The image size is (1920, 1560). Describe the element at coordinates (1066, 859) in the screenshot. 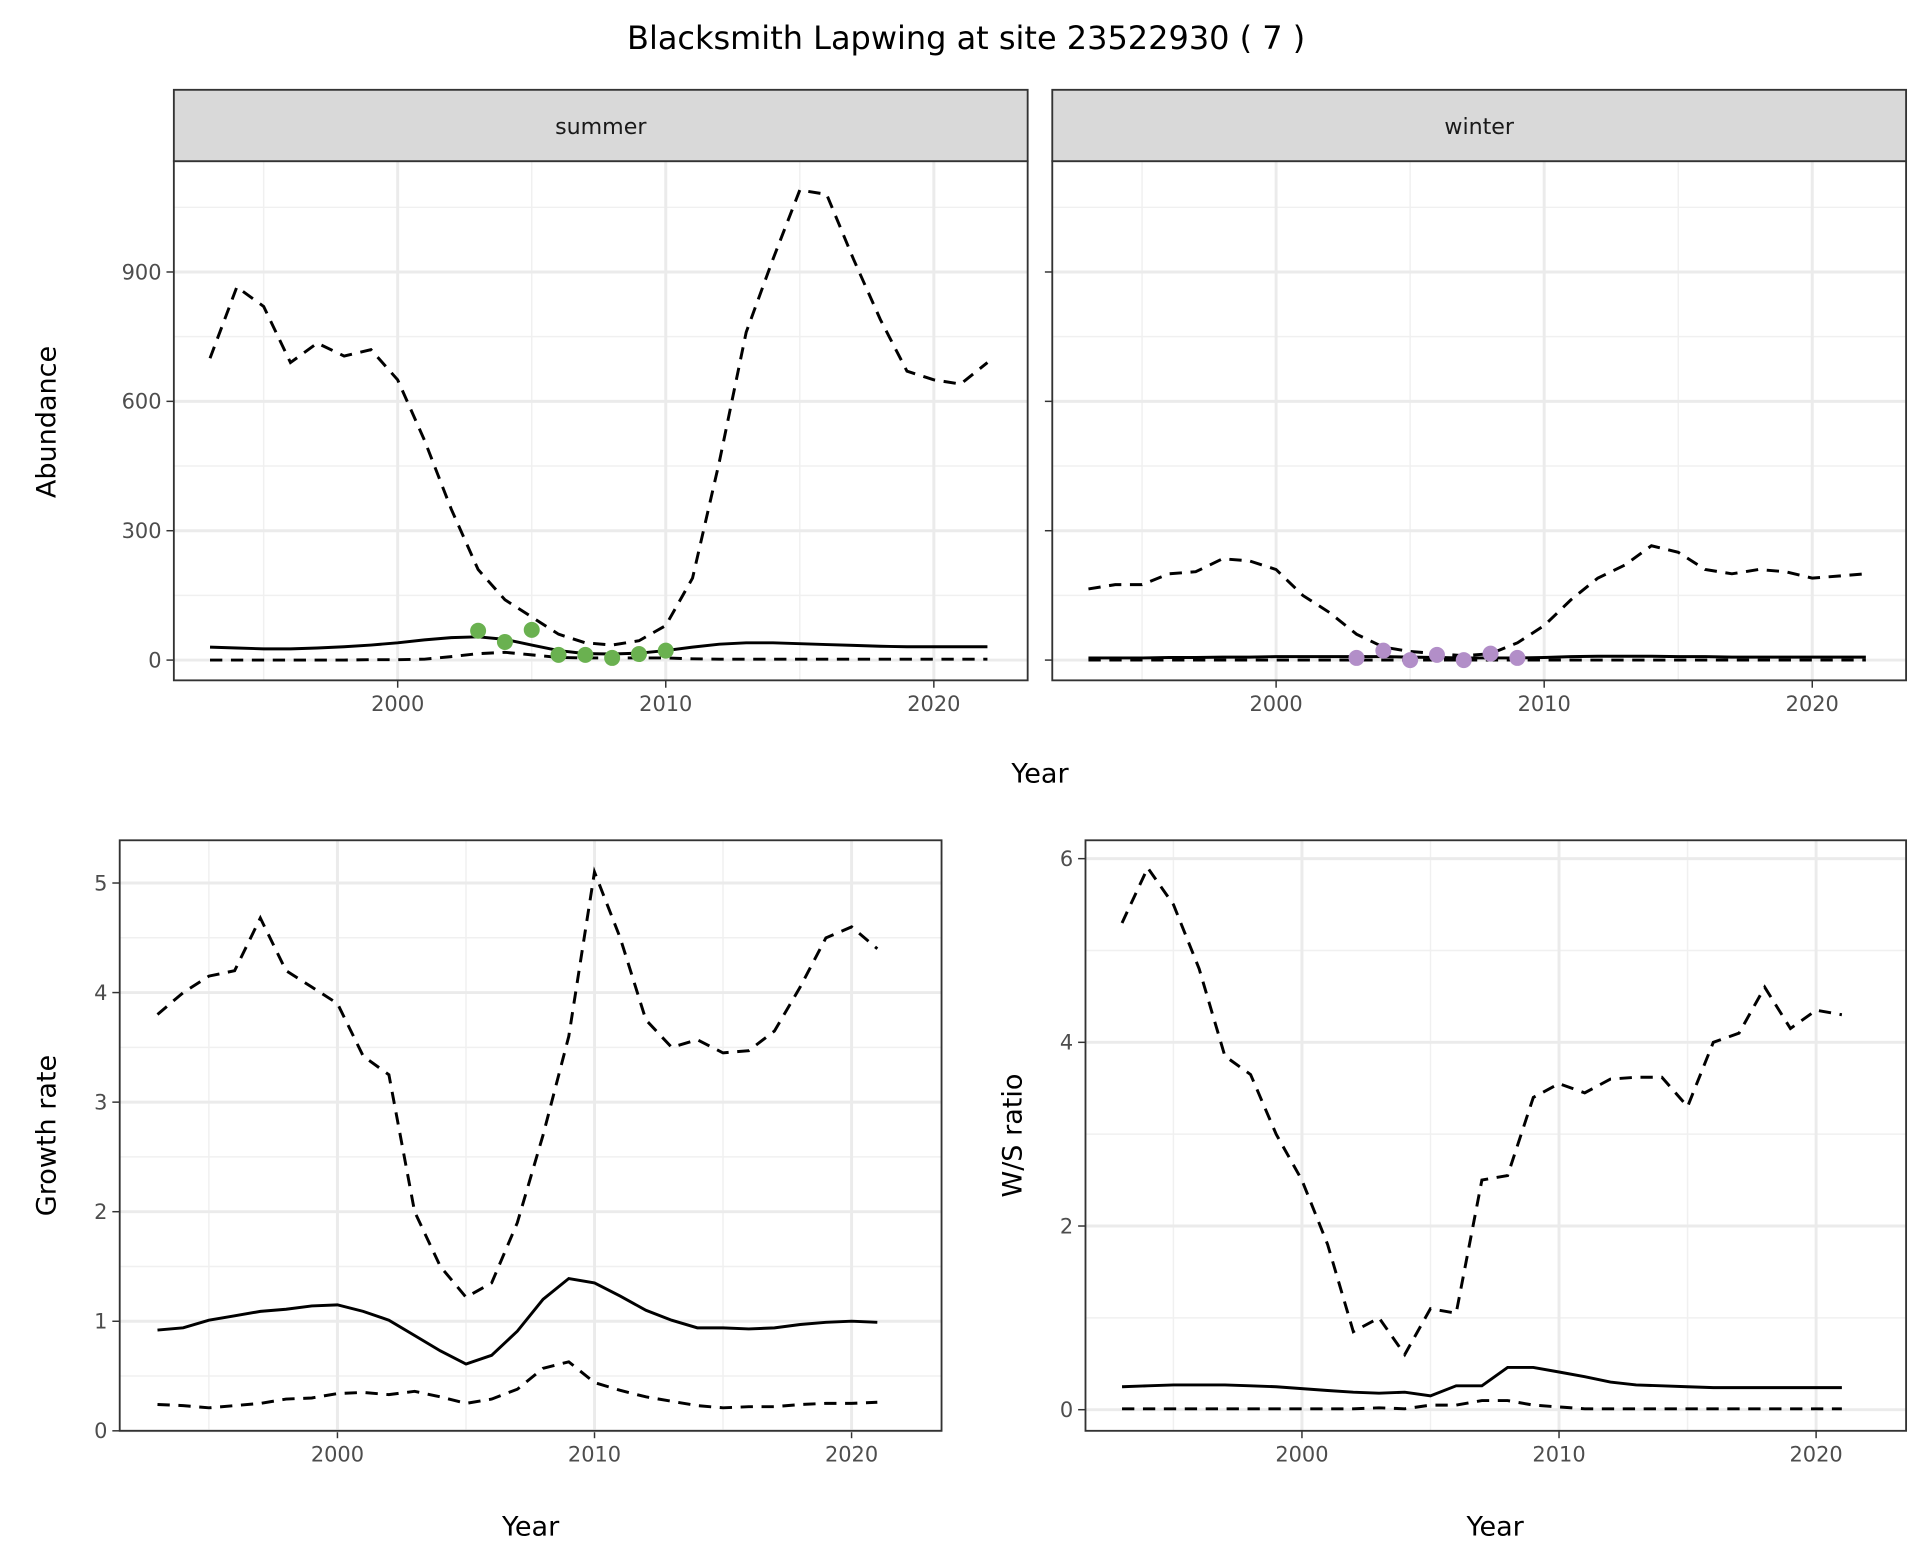

I see `y-tick-label: 6` at that location.